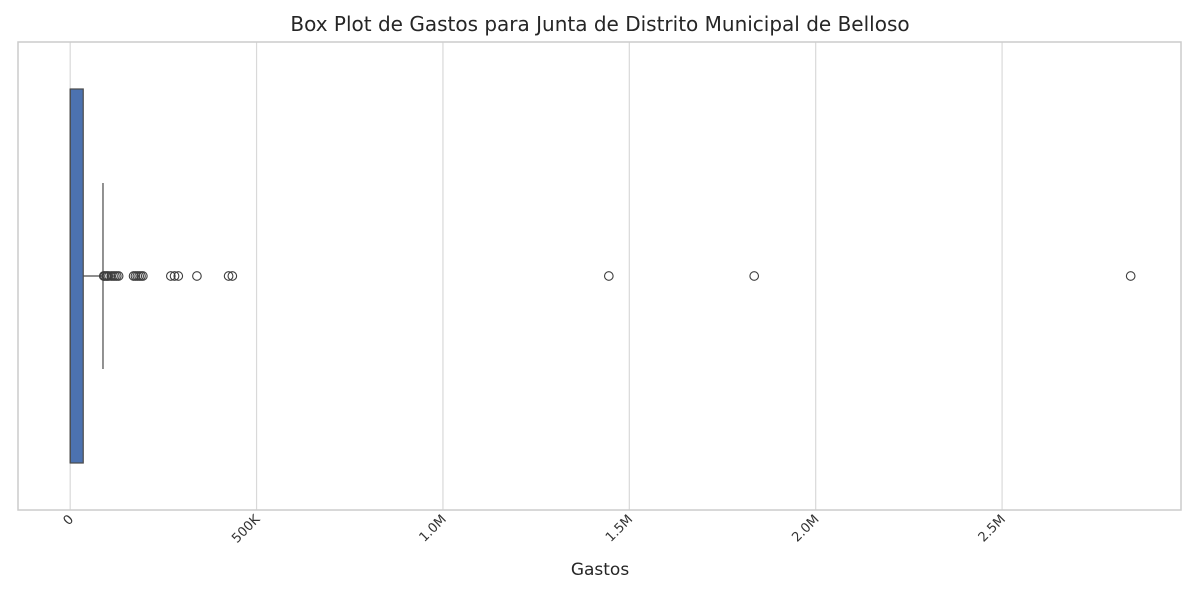 The width and height of the screenshot is (1200, 600). Describe the element at coordinates (992, 528) in the screenshot. I see `x-tick-label-5: 2.5M` at that location.